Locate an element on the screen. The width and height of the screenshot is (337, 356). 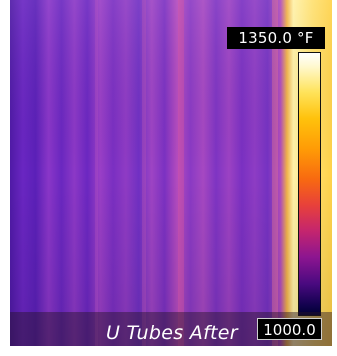
image-caption: U Tubes After is located at coordinates (172, 333).